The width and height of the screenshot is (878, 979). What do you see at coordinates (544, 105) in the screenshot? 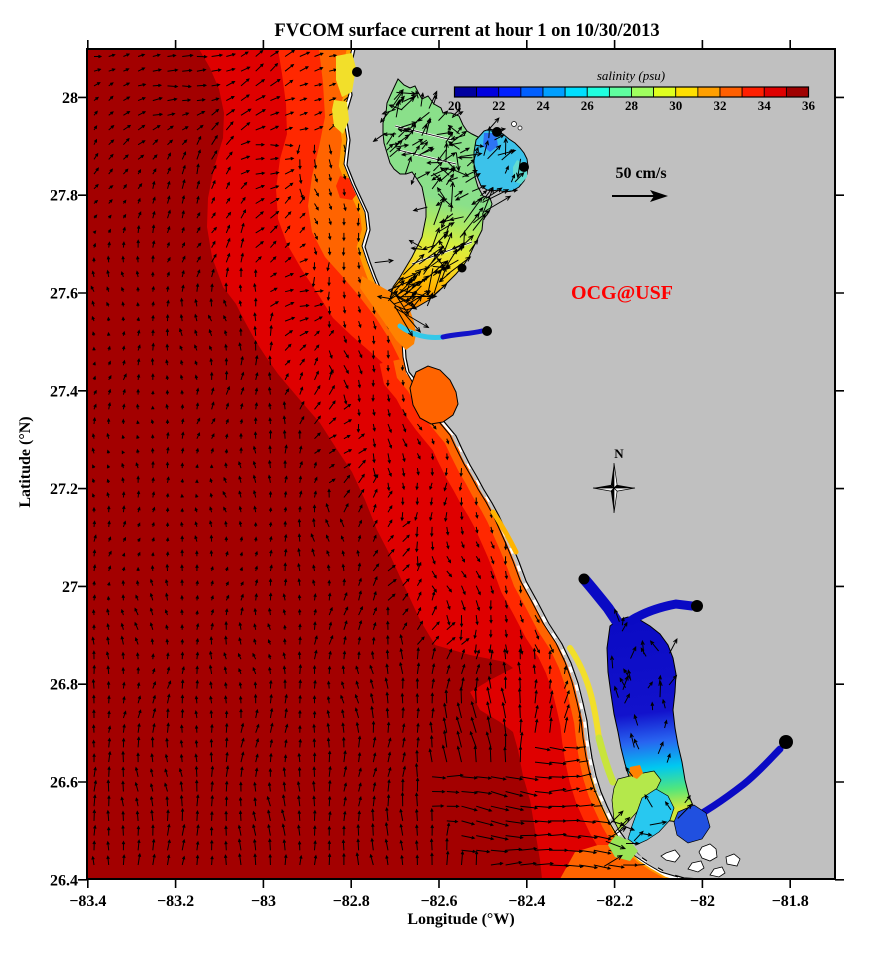
I see `svg-text: 24` at bounding box center [544, 105].